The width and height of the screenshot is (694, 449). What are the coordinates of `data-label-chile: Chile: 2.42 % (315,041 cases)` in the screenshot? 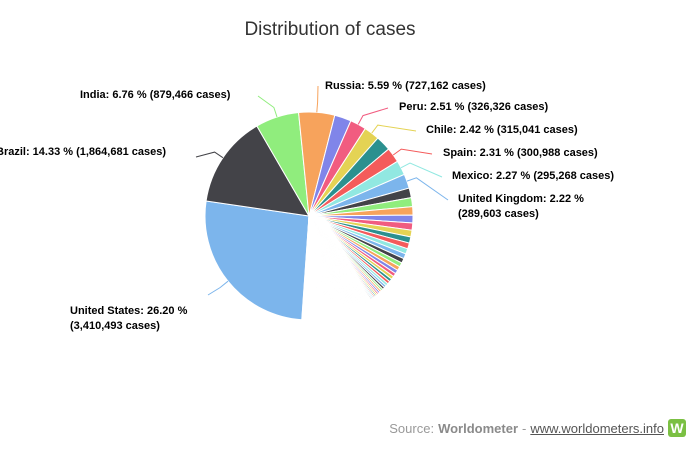 It's located at (502, 130).